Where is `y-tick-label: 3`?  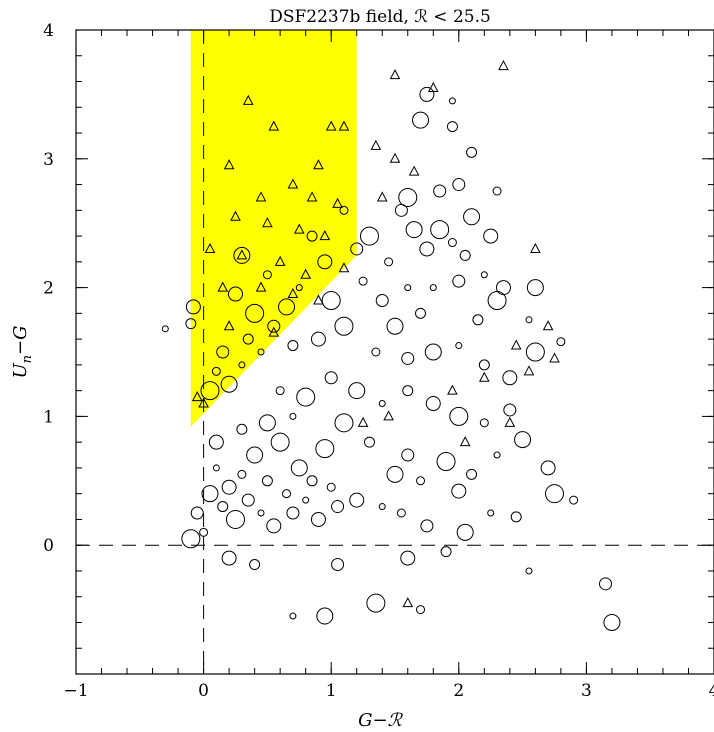
y-tick-label: 3 is located at coordinates (48, 160).